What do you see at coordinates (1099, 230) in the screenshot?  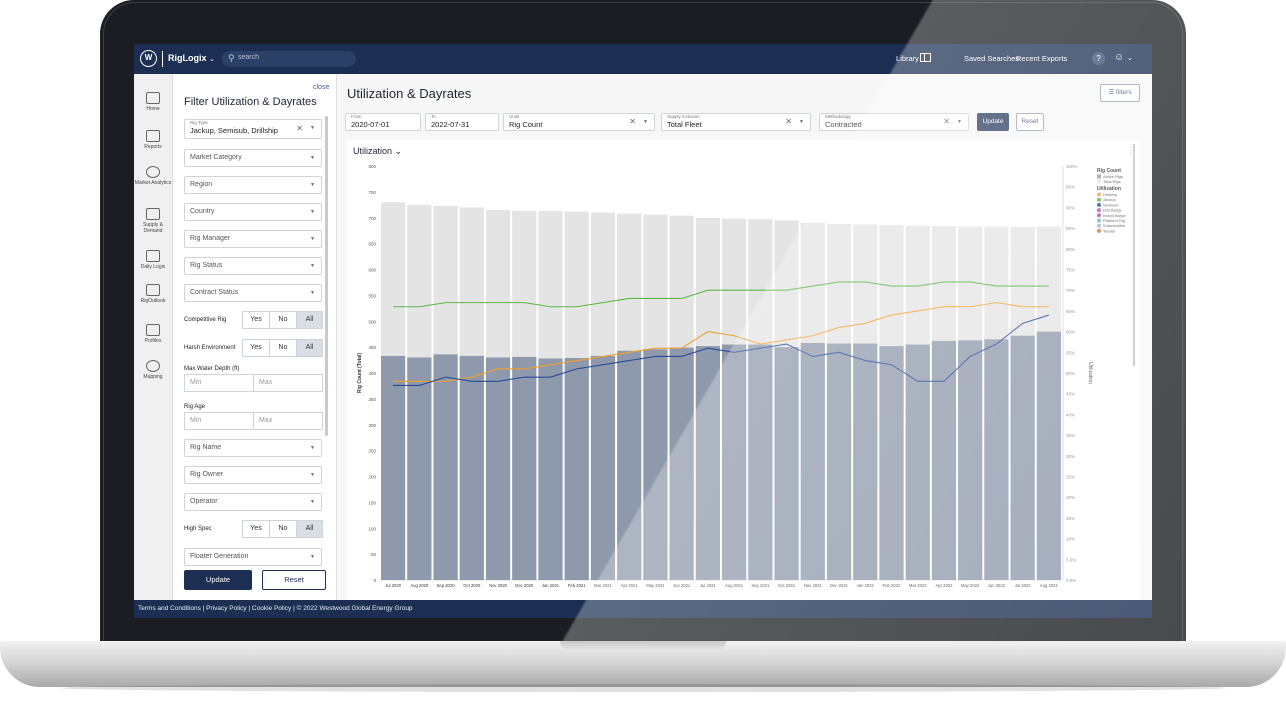 I see `legend-marker` at bounding box center [1099, 230].